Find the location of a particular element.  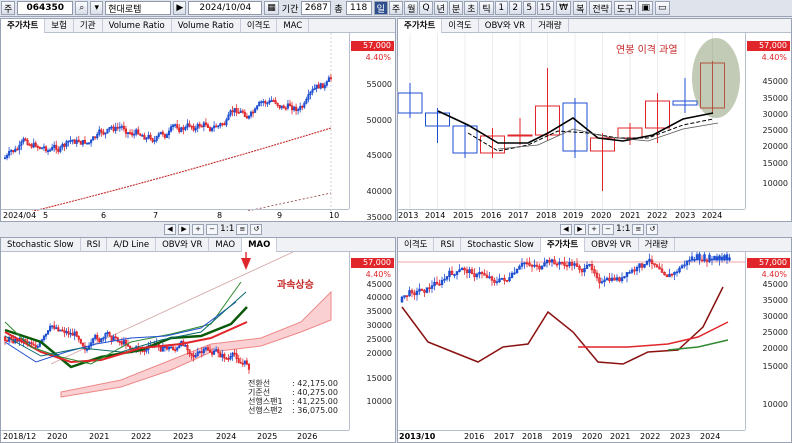

toolbar-button: 전략 is located at coordinates (600, 8).